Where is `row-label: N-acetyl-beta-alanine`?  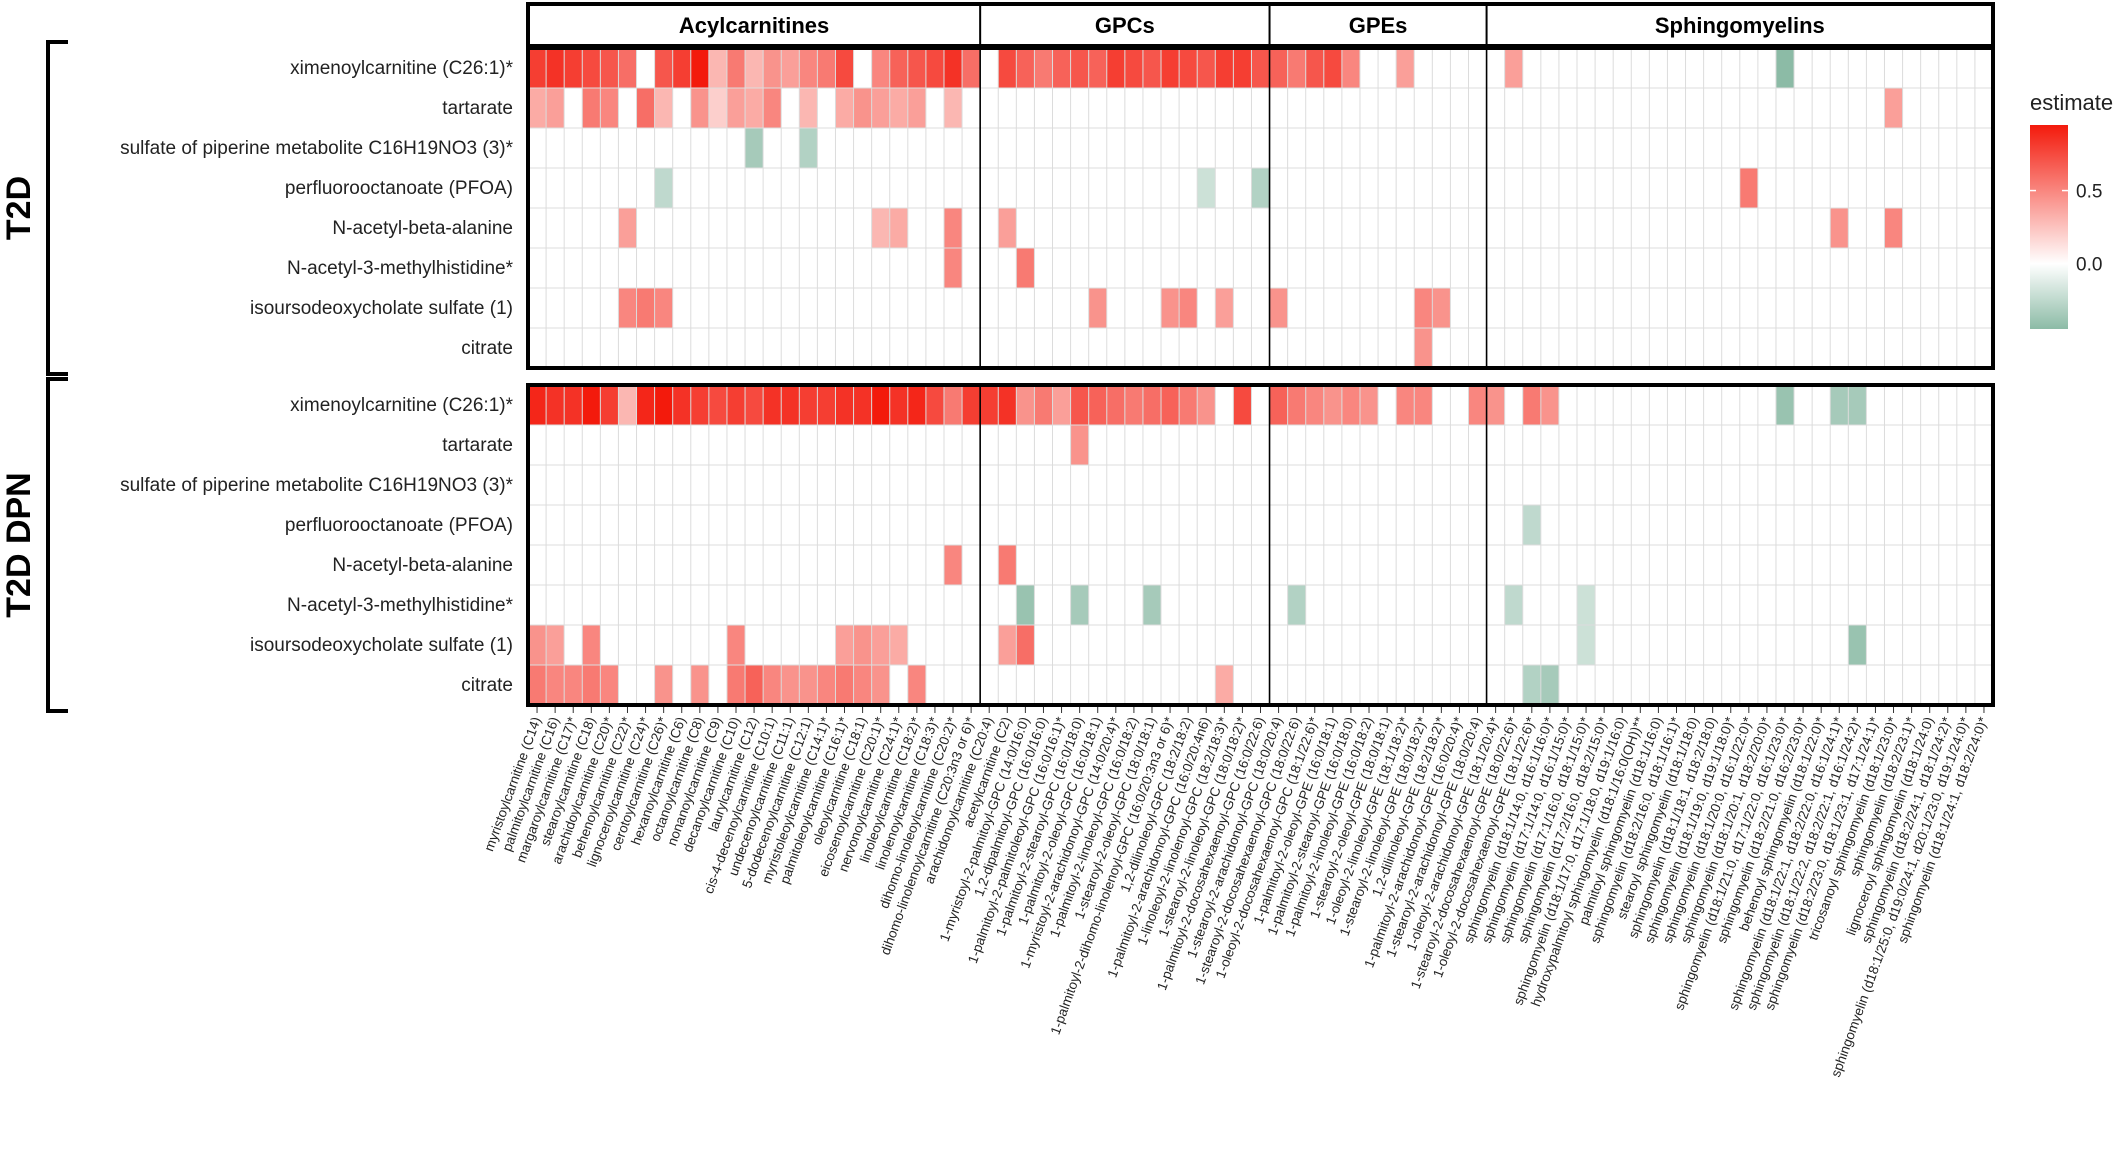
row-label: N-acetyl-beta-alanine is located at coordinates (422, 228).